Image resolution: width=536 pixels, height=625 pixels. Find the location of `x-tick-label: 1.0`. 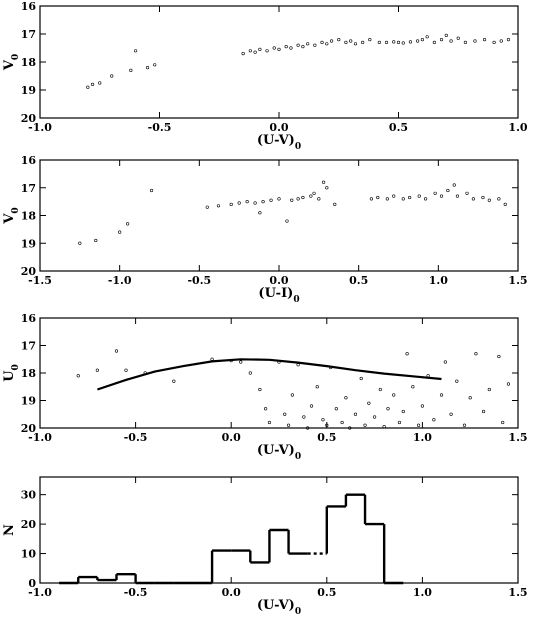

x-tick-label: 1.0 is located at coordinates (438, 280).